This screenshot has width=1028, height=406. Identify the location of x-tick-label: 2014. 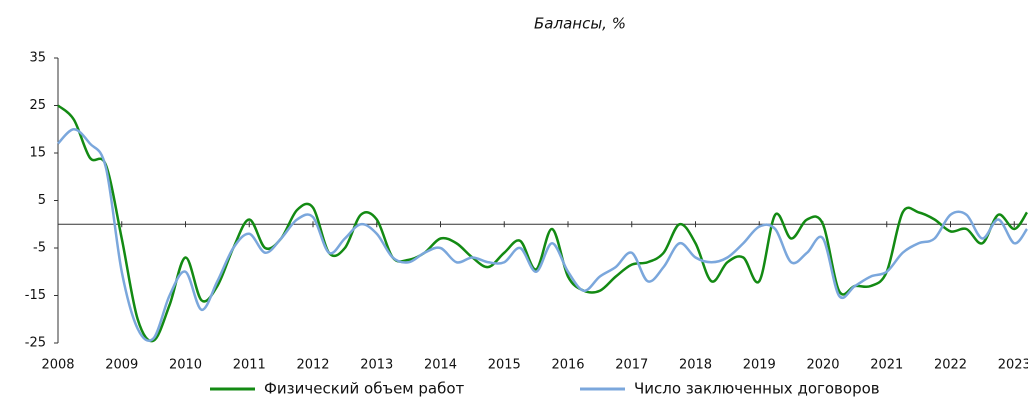
(440, 365).